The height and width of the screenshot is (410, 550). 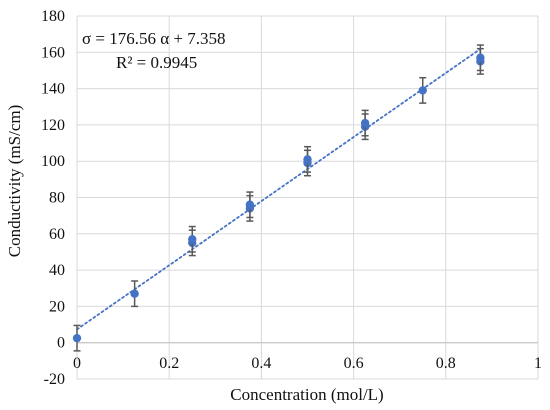 What do you see at coordinates (306, 394) in the screenshot?
I see `x-axis-title: Concentration (mol/L)` at bounding box center [306, 394].